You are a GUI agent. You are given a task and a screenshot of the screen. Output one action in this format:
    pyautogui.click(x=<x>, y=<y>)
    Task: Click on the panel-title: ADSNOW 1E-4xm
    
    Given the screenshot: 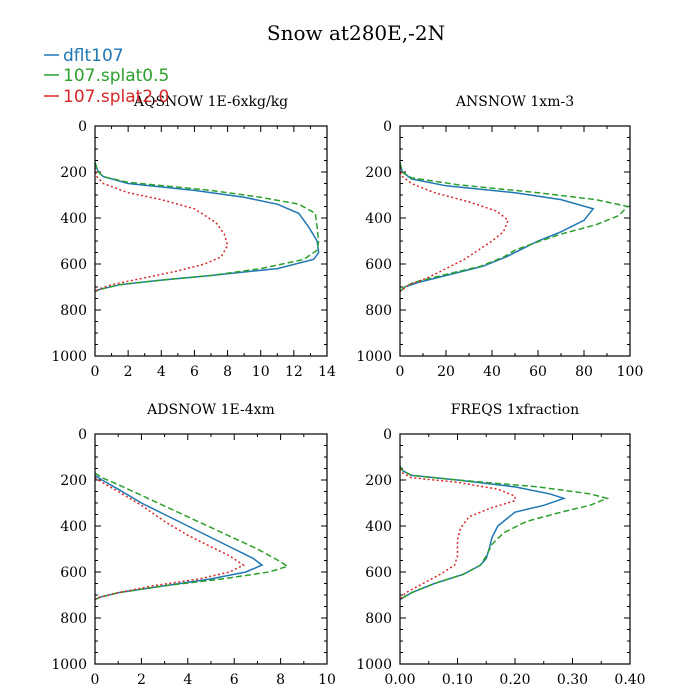 What is the action you would take?
    pyautogui.click(x=210, y=410)
    